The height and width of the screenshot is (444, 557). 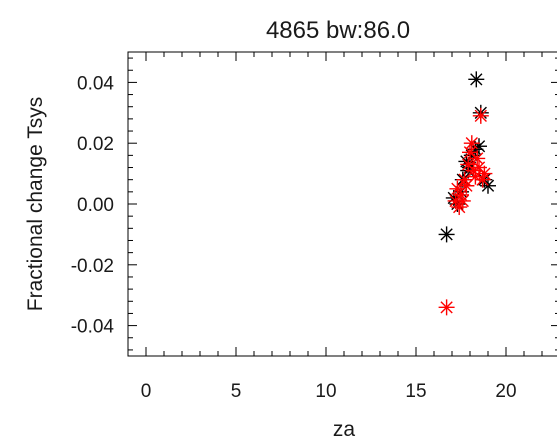 I want to click on y-axis-title: Fractional change Tsys, so click(x=35, y=204).